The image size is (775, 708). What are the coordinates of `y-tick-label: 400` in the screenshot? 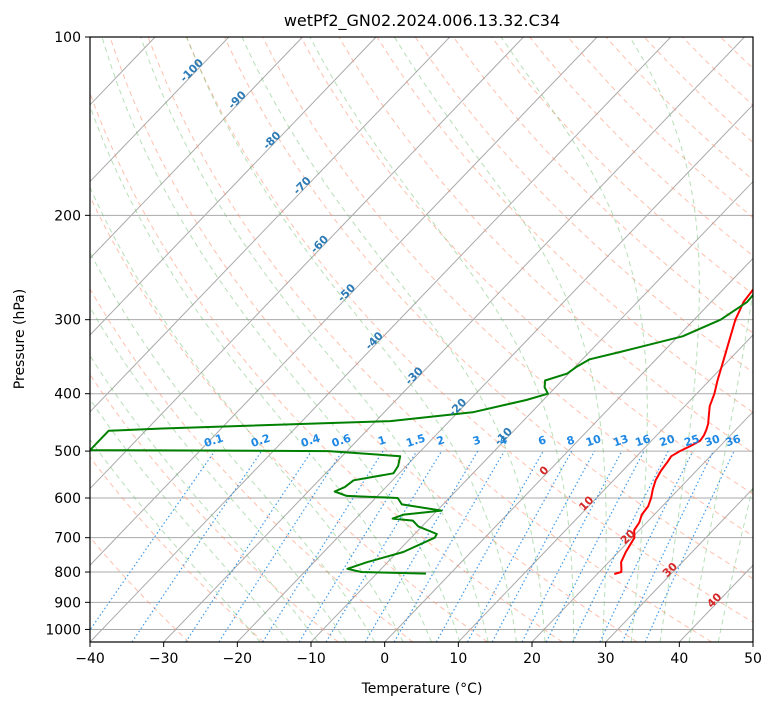 It's located at (67, 395).